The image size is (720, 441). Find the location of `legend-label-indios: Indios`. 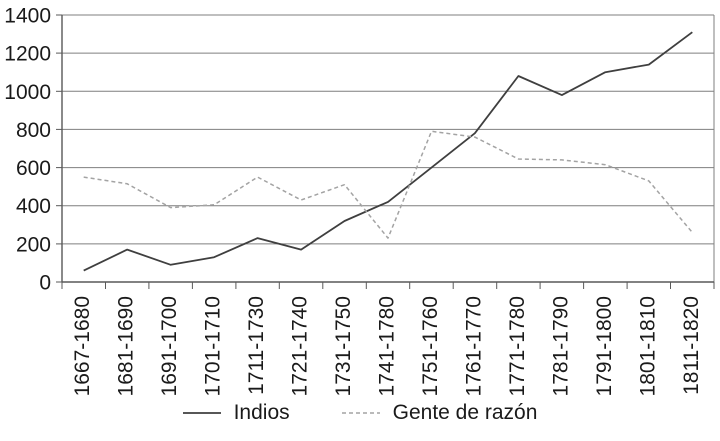

legend-label-indios: Indios is located at coordinates (261, 412).